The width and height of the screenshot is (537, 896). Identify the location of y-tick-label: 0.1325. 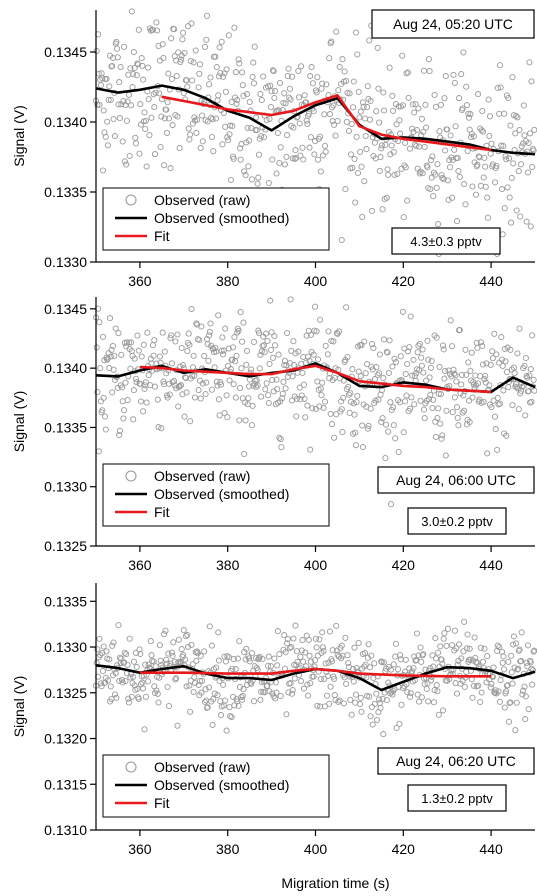
(65, 546).